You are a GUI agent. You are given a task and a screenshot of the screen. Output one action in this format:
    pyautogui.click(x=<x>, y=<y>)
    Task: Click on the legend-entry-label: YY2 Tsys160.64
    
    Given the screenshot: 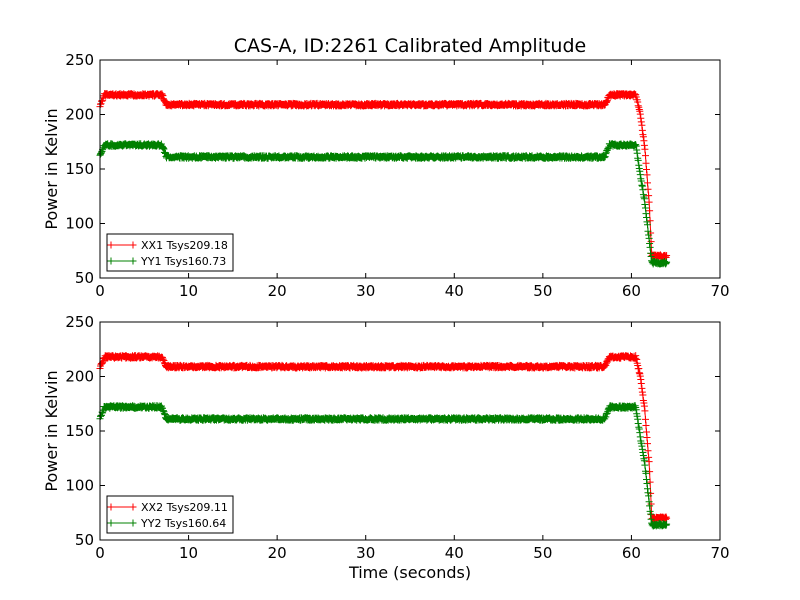 What is the action you would take?
    pyautogui.click(x=183, y=523)
    